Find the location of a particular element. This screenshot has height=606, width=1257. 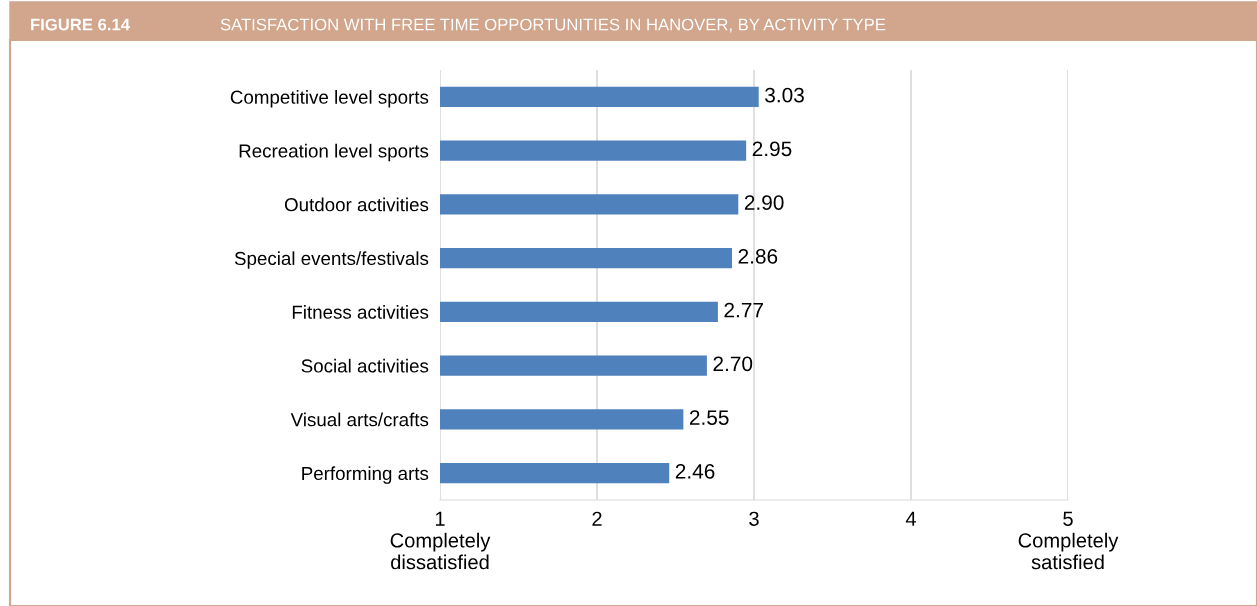

data-label: 2.77 is located at coordinates (743, 310).